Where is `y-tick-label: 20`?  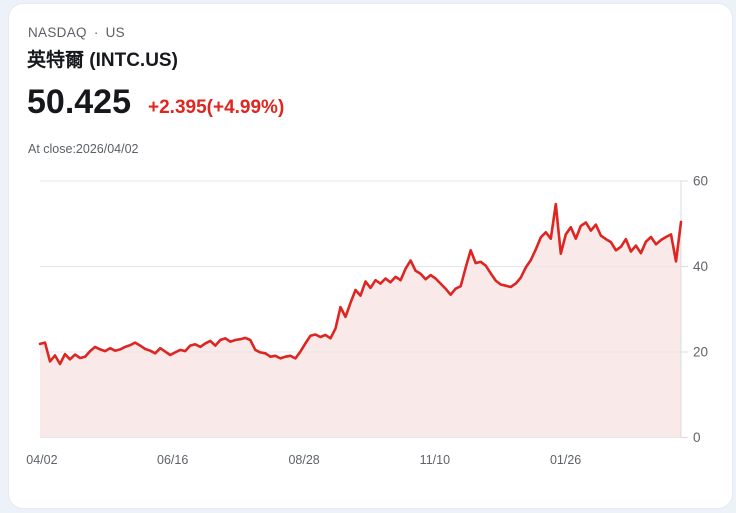 y-tick-label: 20 is located at coordinates (700, 352).